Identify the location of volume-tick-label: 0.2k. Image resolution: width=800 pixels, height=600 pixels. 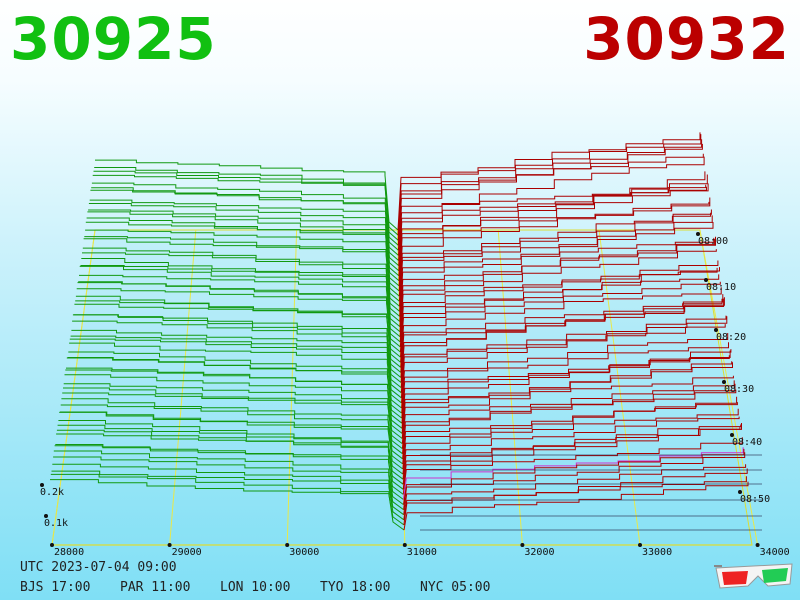
(52, 492).